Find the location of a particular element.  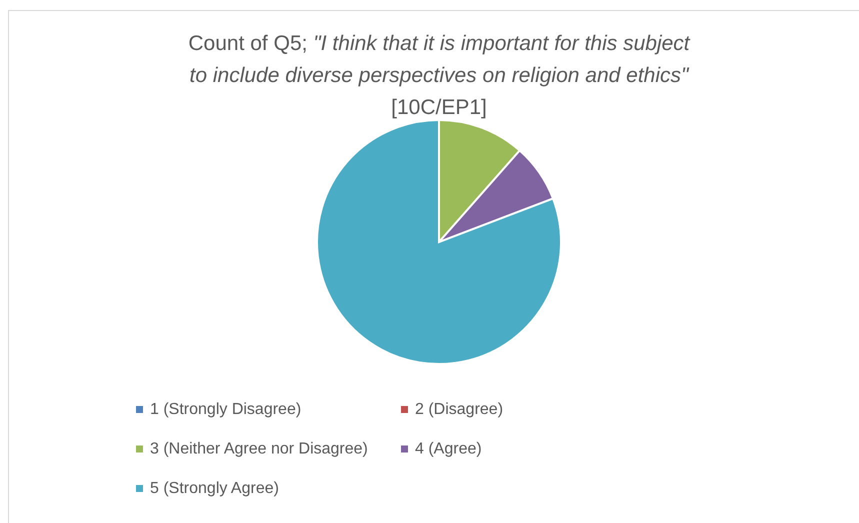

legend-label: 3 (Neither Agree nor Disagree) is located at coordinates (259, 449).